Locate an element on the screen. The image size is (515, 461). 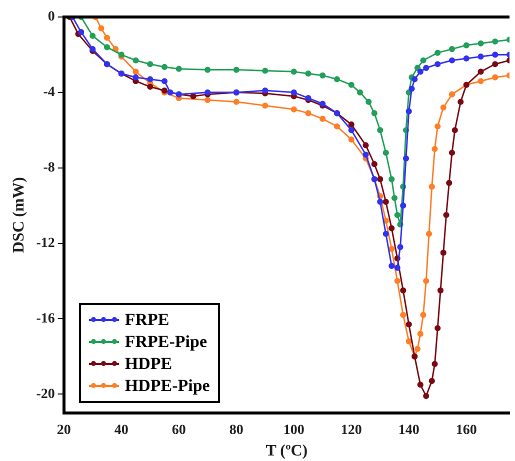
x-tick-label: 140 is located at coordinates (409, 430).